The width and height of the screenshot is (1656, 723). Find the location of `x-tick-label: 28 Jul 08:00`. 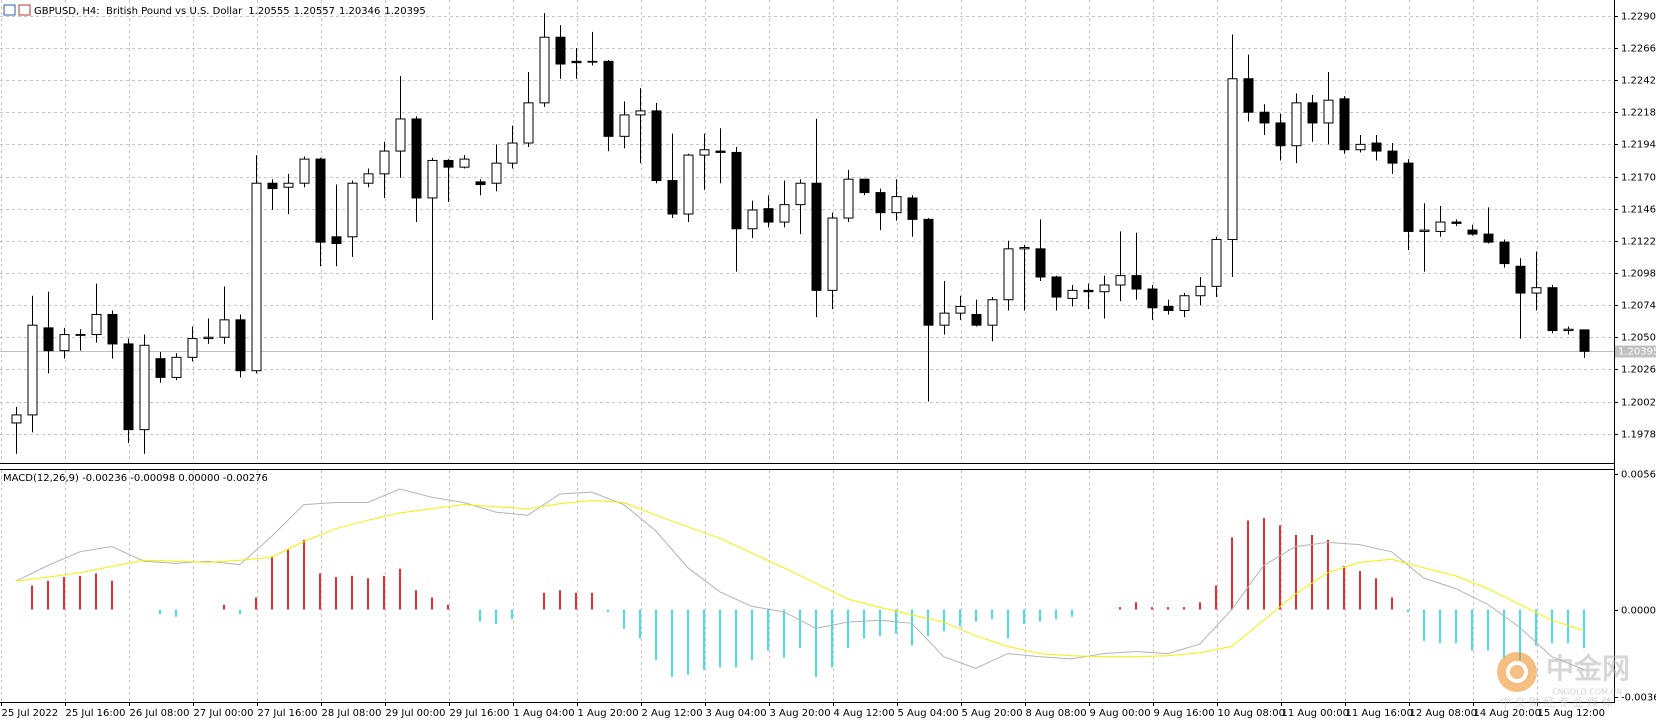

x-tick-label: 28 Jul 08:00 is located at coordinates (352, 713).